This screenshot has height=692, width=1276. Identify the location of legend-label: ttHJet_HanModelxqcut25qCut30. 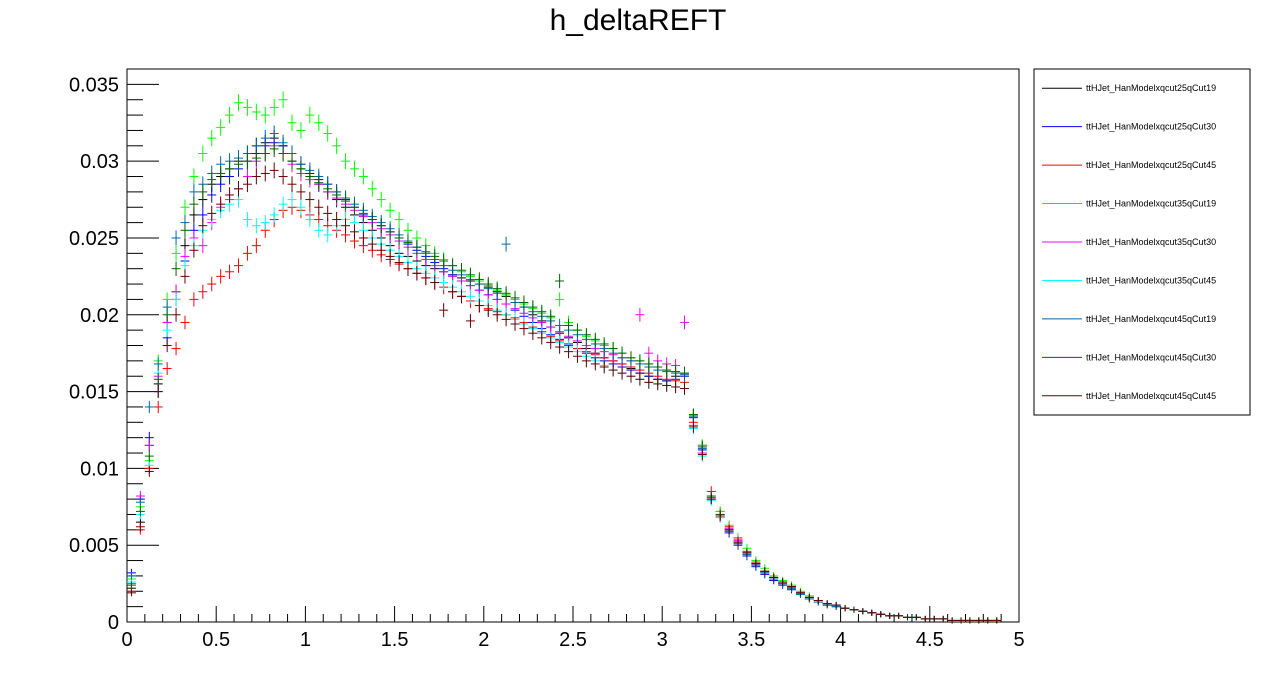
(1151, 127).